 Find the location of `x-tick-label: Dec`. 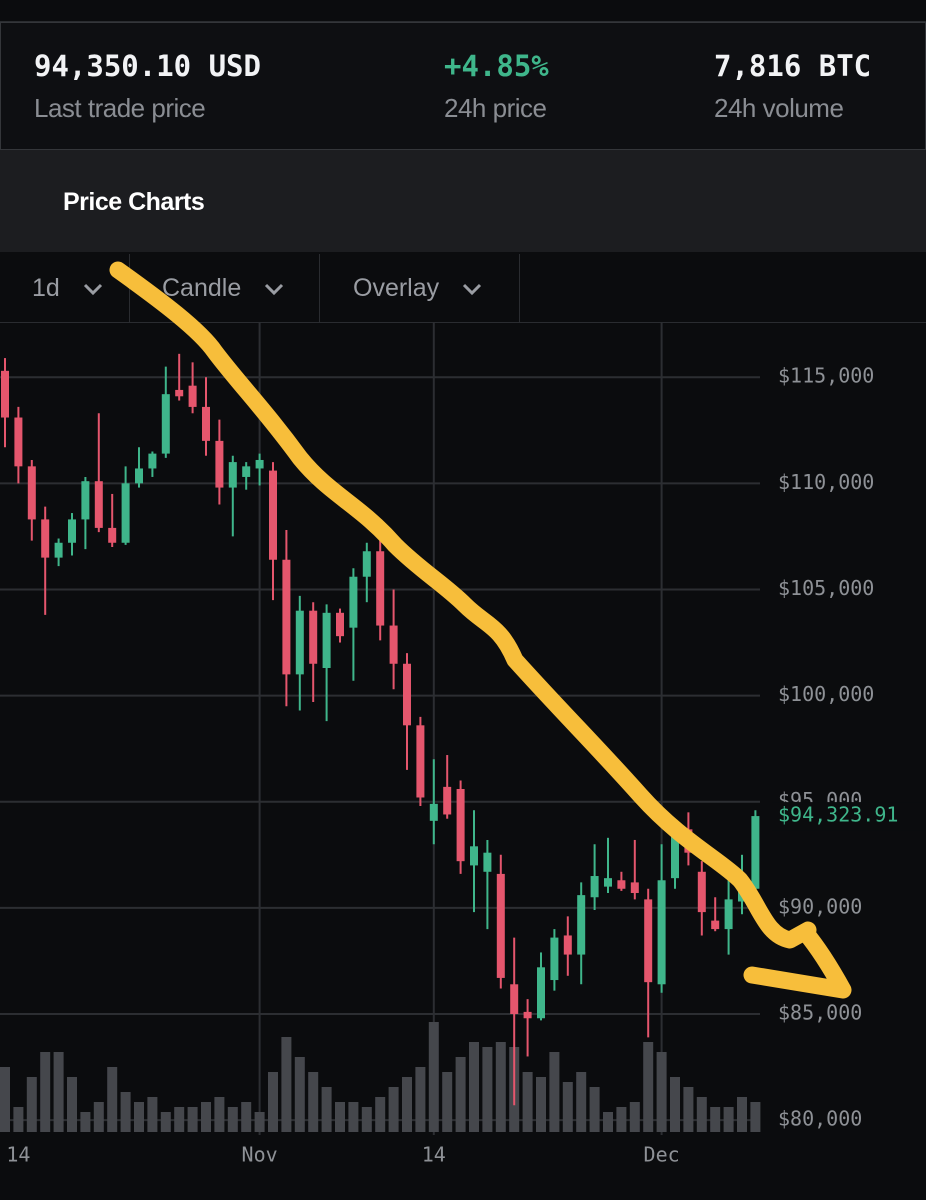

x-tick-label: Dec is located at coordinates (662, 1155).